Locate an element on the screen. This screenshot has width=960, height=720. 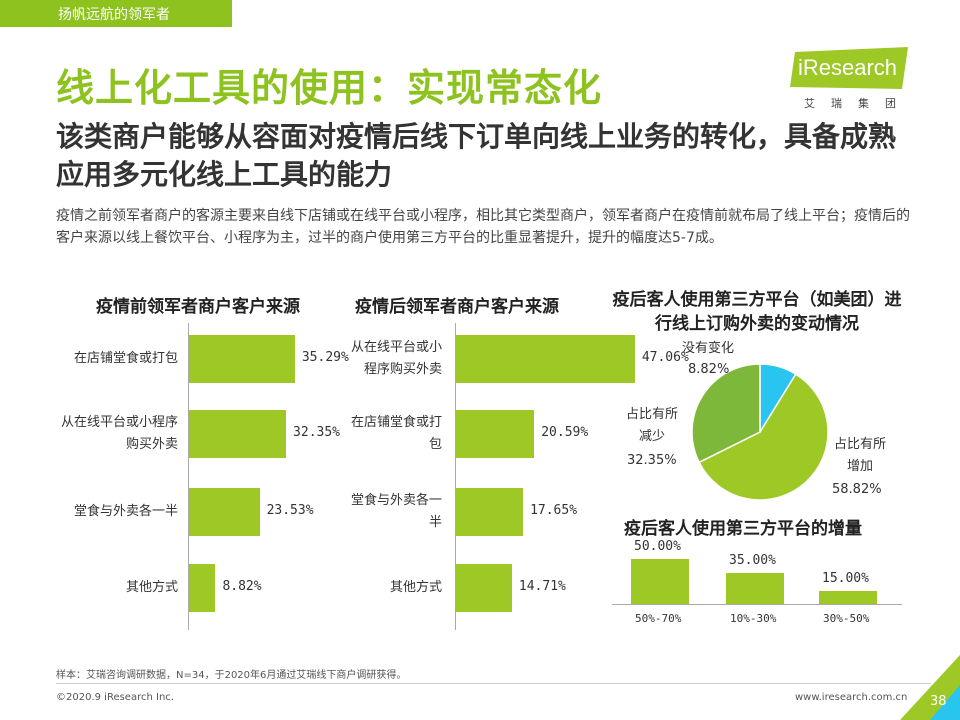
category-label: 10%-30% is located at coordinates (753, 618).